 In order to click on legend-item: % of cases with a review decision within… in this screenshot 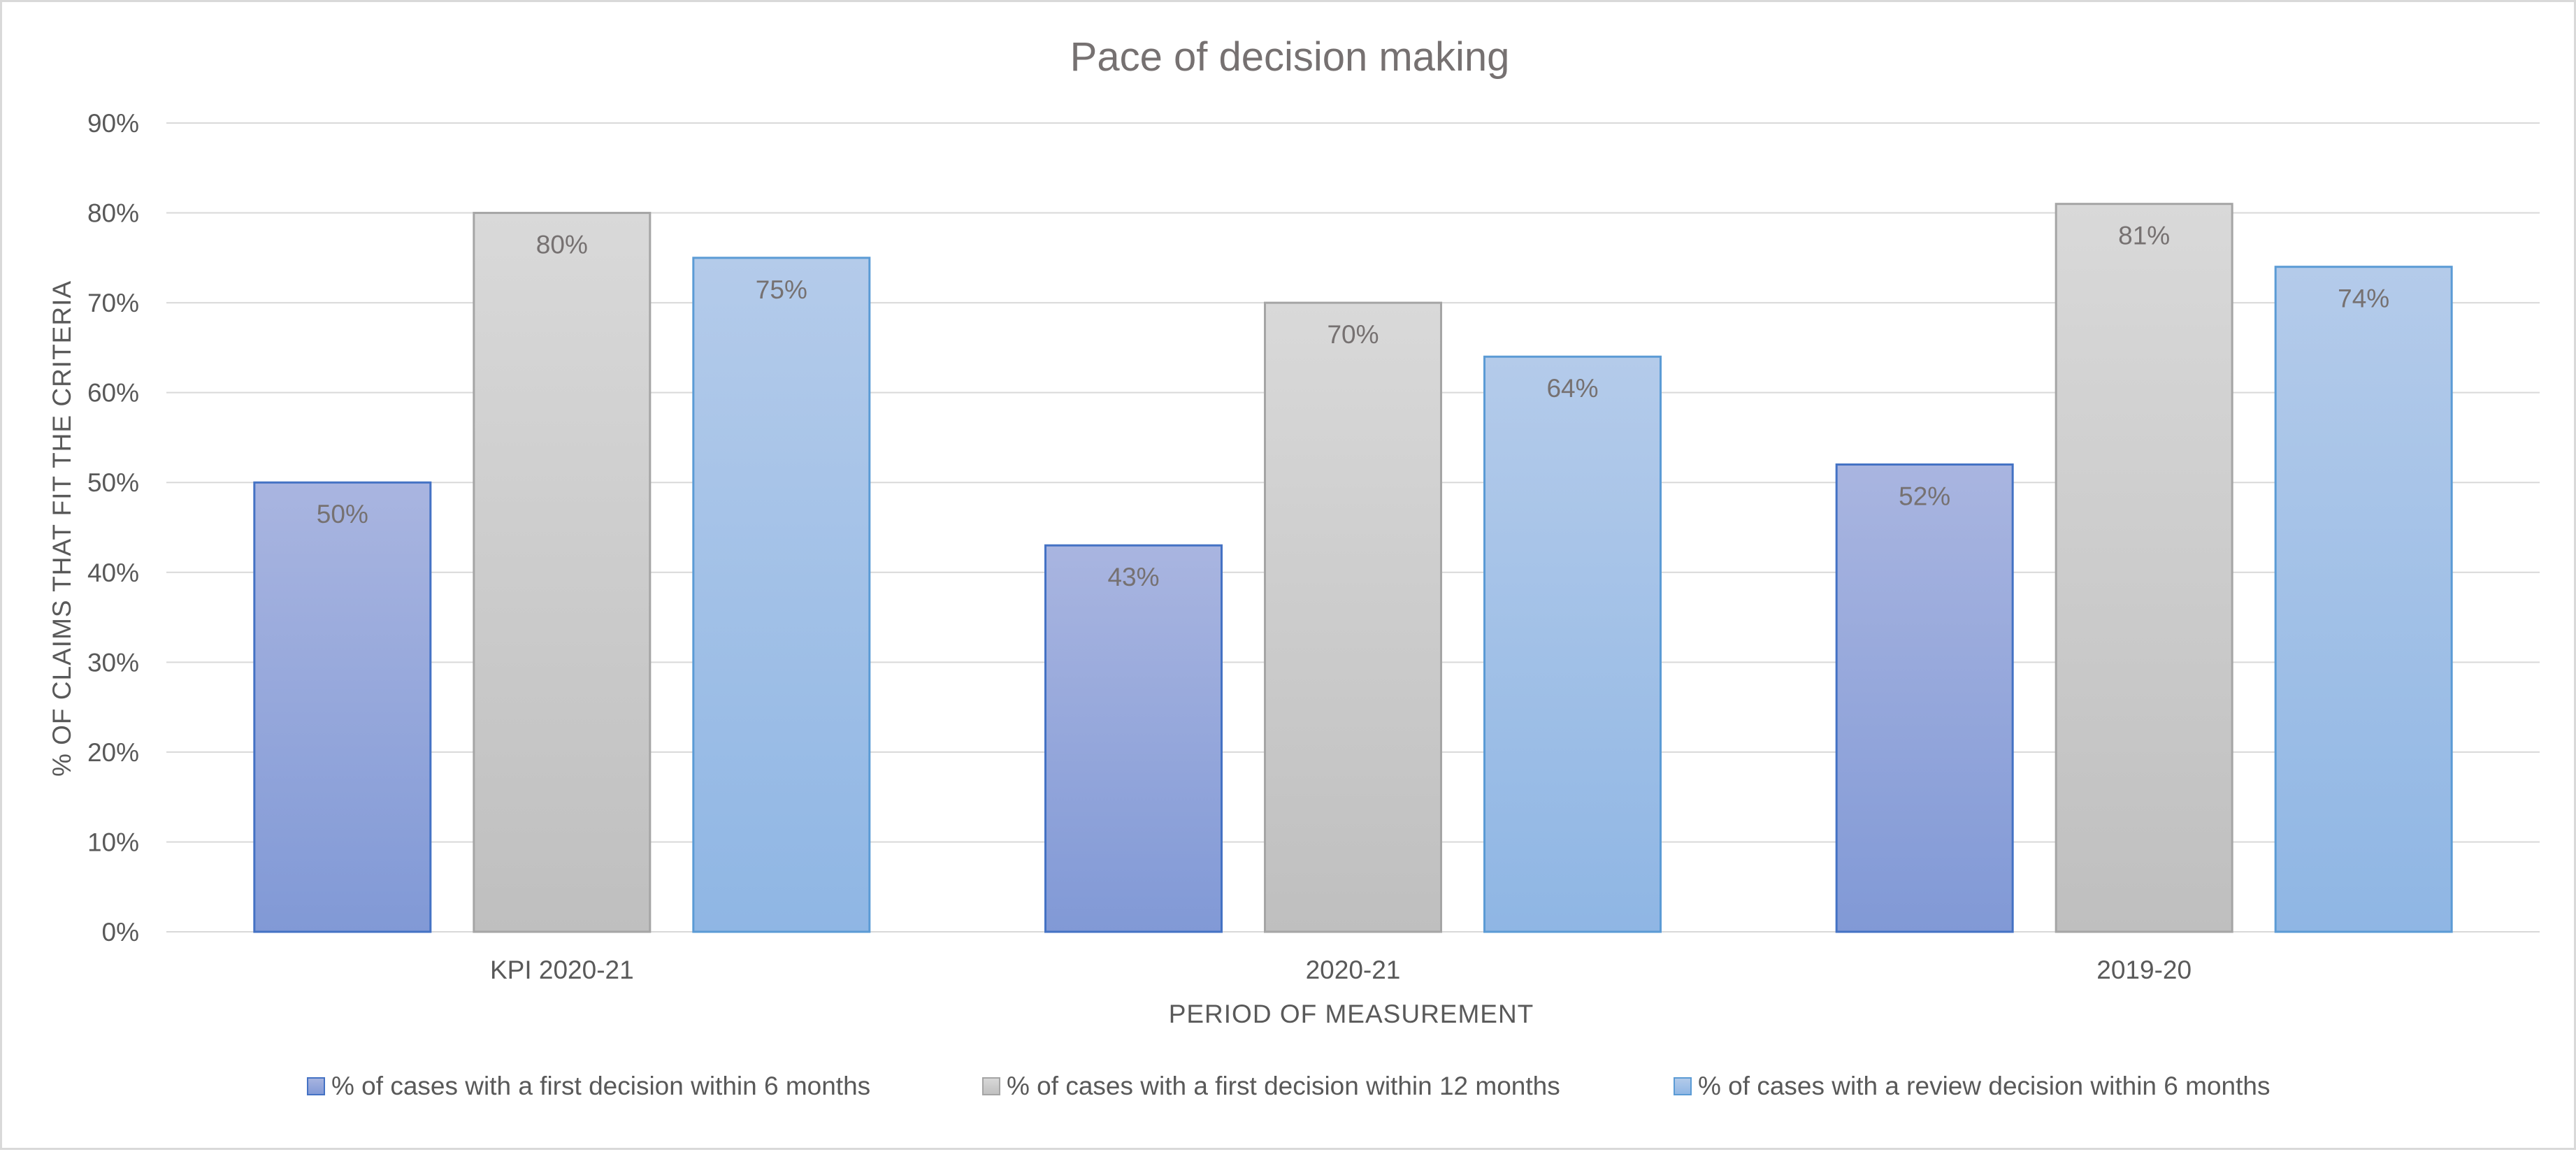, I will do `click(1972, 1086)`.